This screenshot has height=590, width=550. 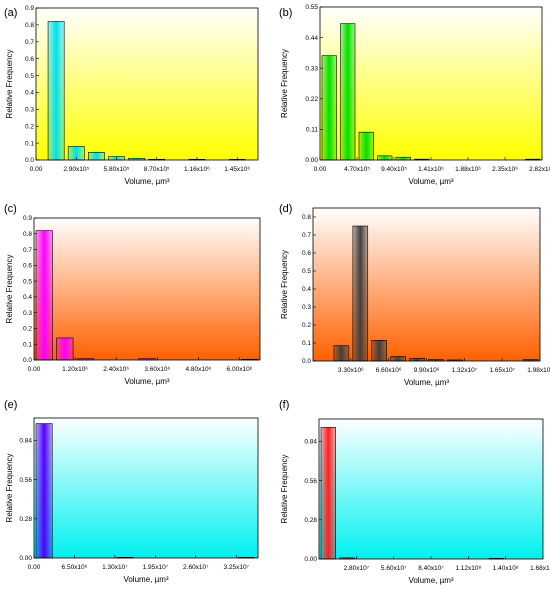 I want to click on x-tick-label: 9.90x10⁶, so click(x=427, y=370).